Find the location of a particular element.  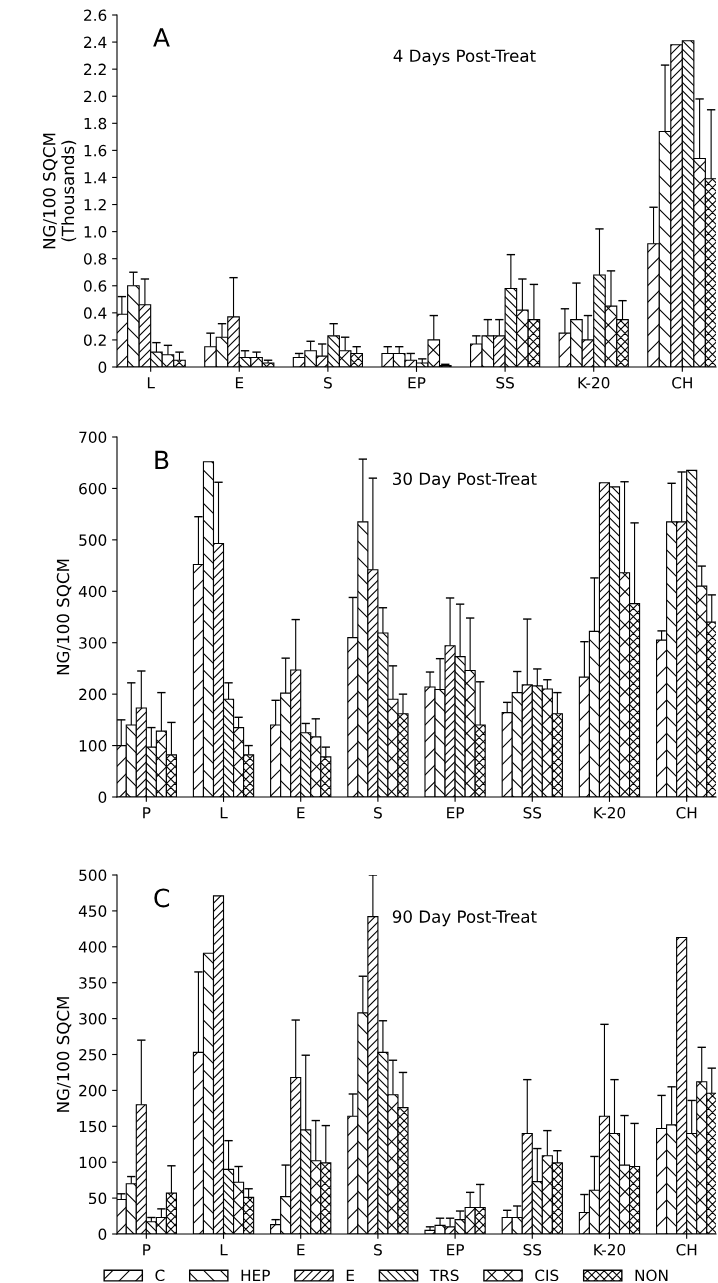

y-tick-label: 1.2 is located at coordinates (95, 205).